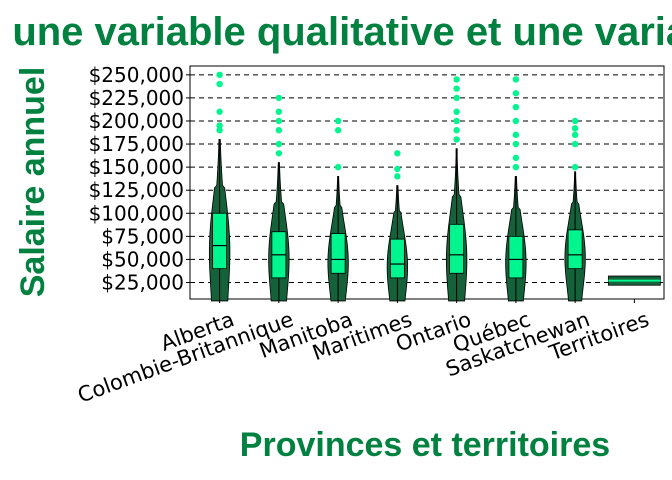  Describe the element at coordinates (136, 98) in the screenshot. I see `y-tick-label: $225,000` at that location.